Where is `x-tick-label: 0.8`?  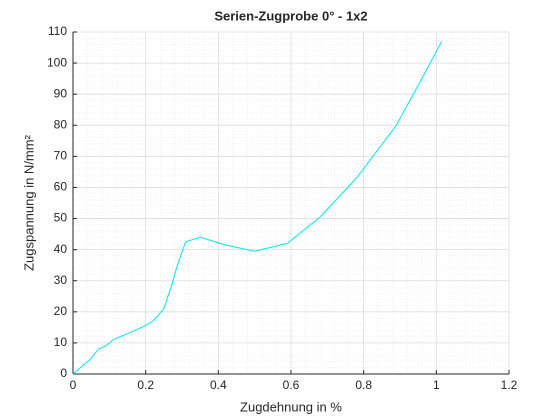 x-tick-label: 0.8 is located at coordinates (363, 385).